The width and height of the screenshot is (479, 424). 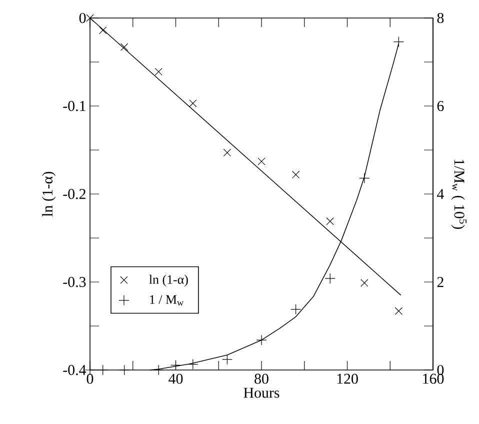 What do you see at coordinates (347, 379) in the screenshot?
I see `x-tick-label: 120` at bounding box center [347, 379].